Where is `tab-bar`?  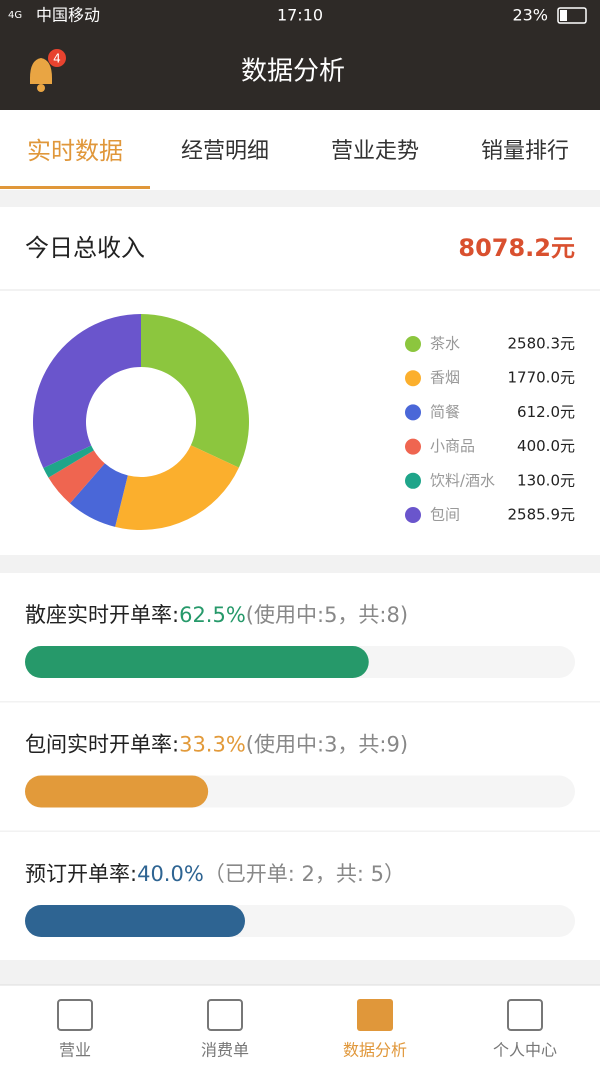 tab-bar is located at coordinates (300, 150).